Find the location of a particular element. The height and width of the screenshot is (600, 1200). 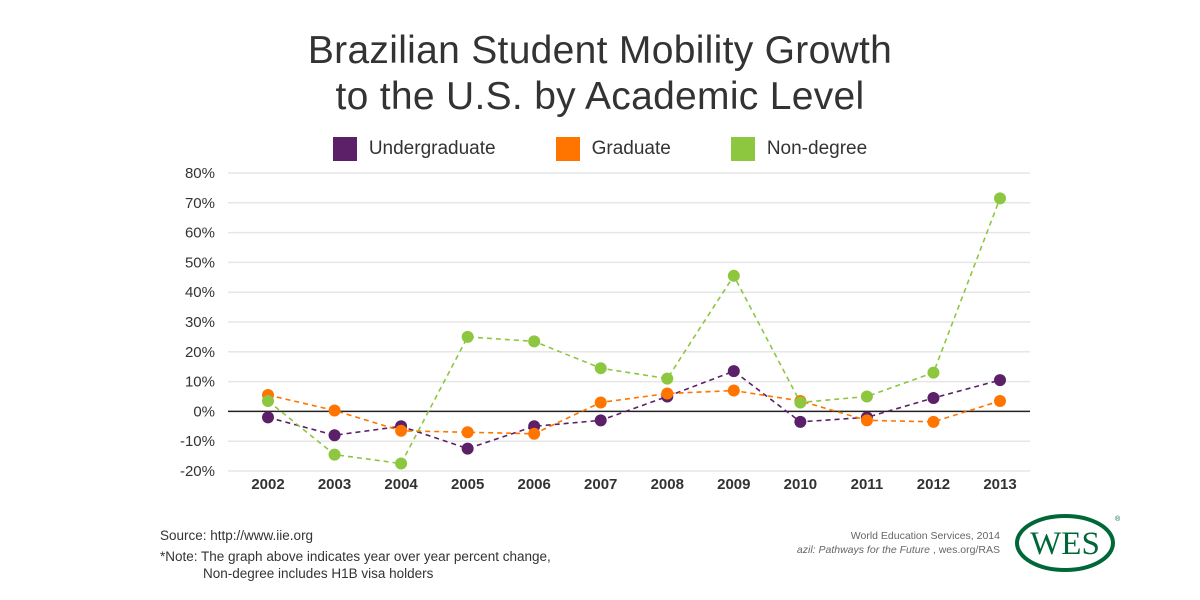

wes-logo-text: WES is located at coordinates (1065, 544).